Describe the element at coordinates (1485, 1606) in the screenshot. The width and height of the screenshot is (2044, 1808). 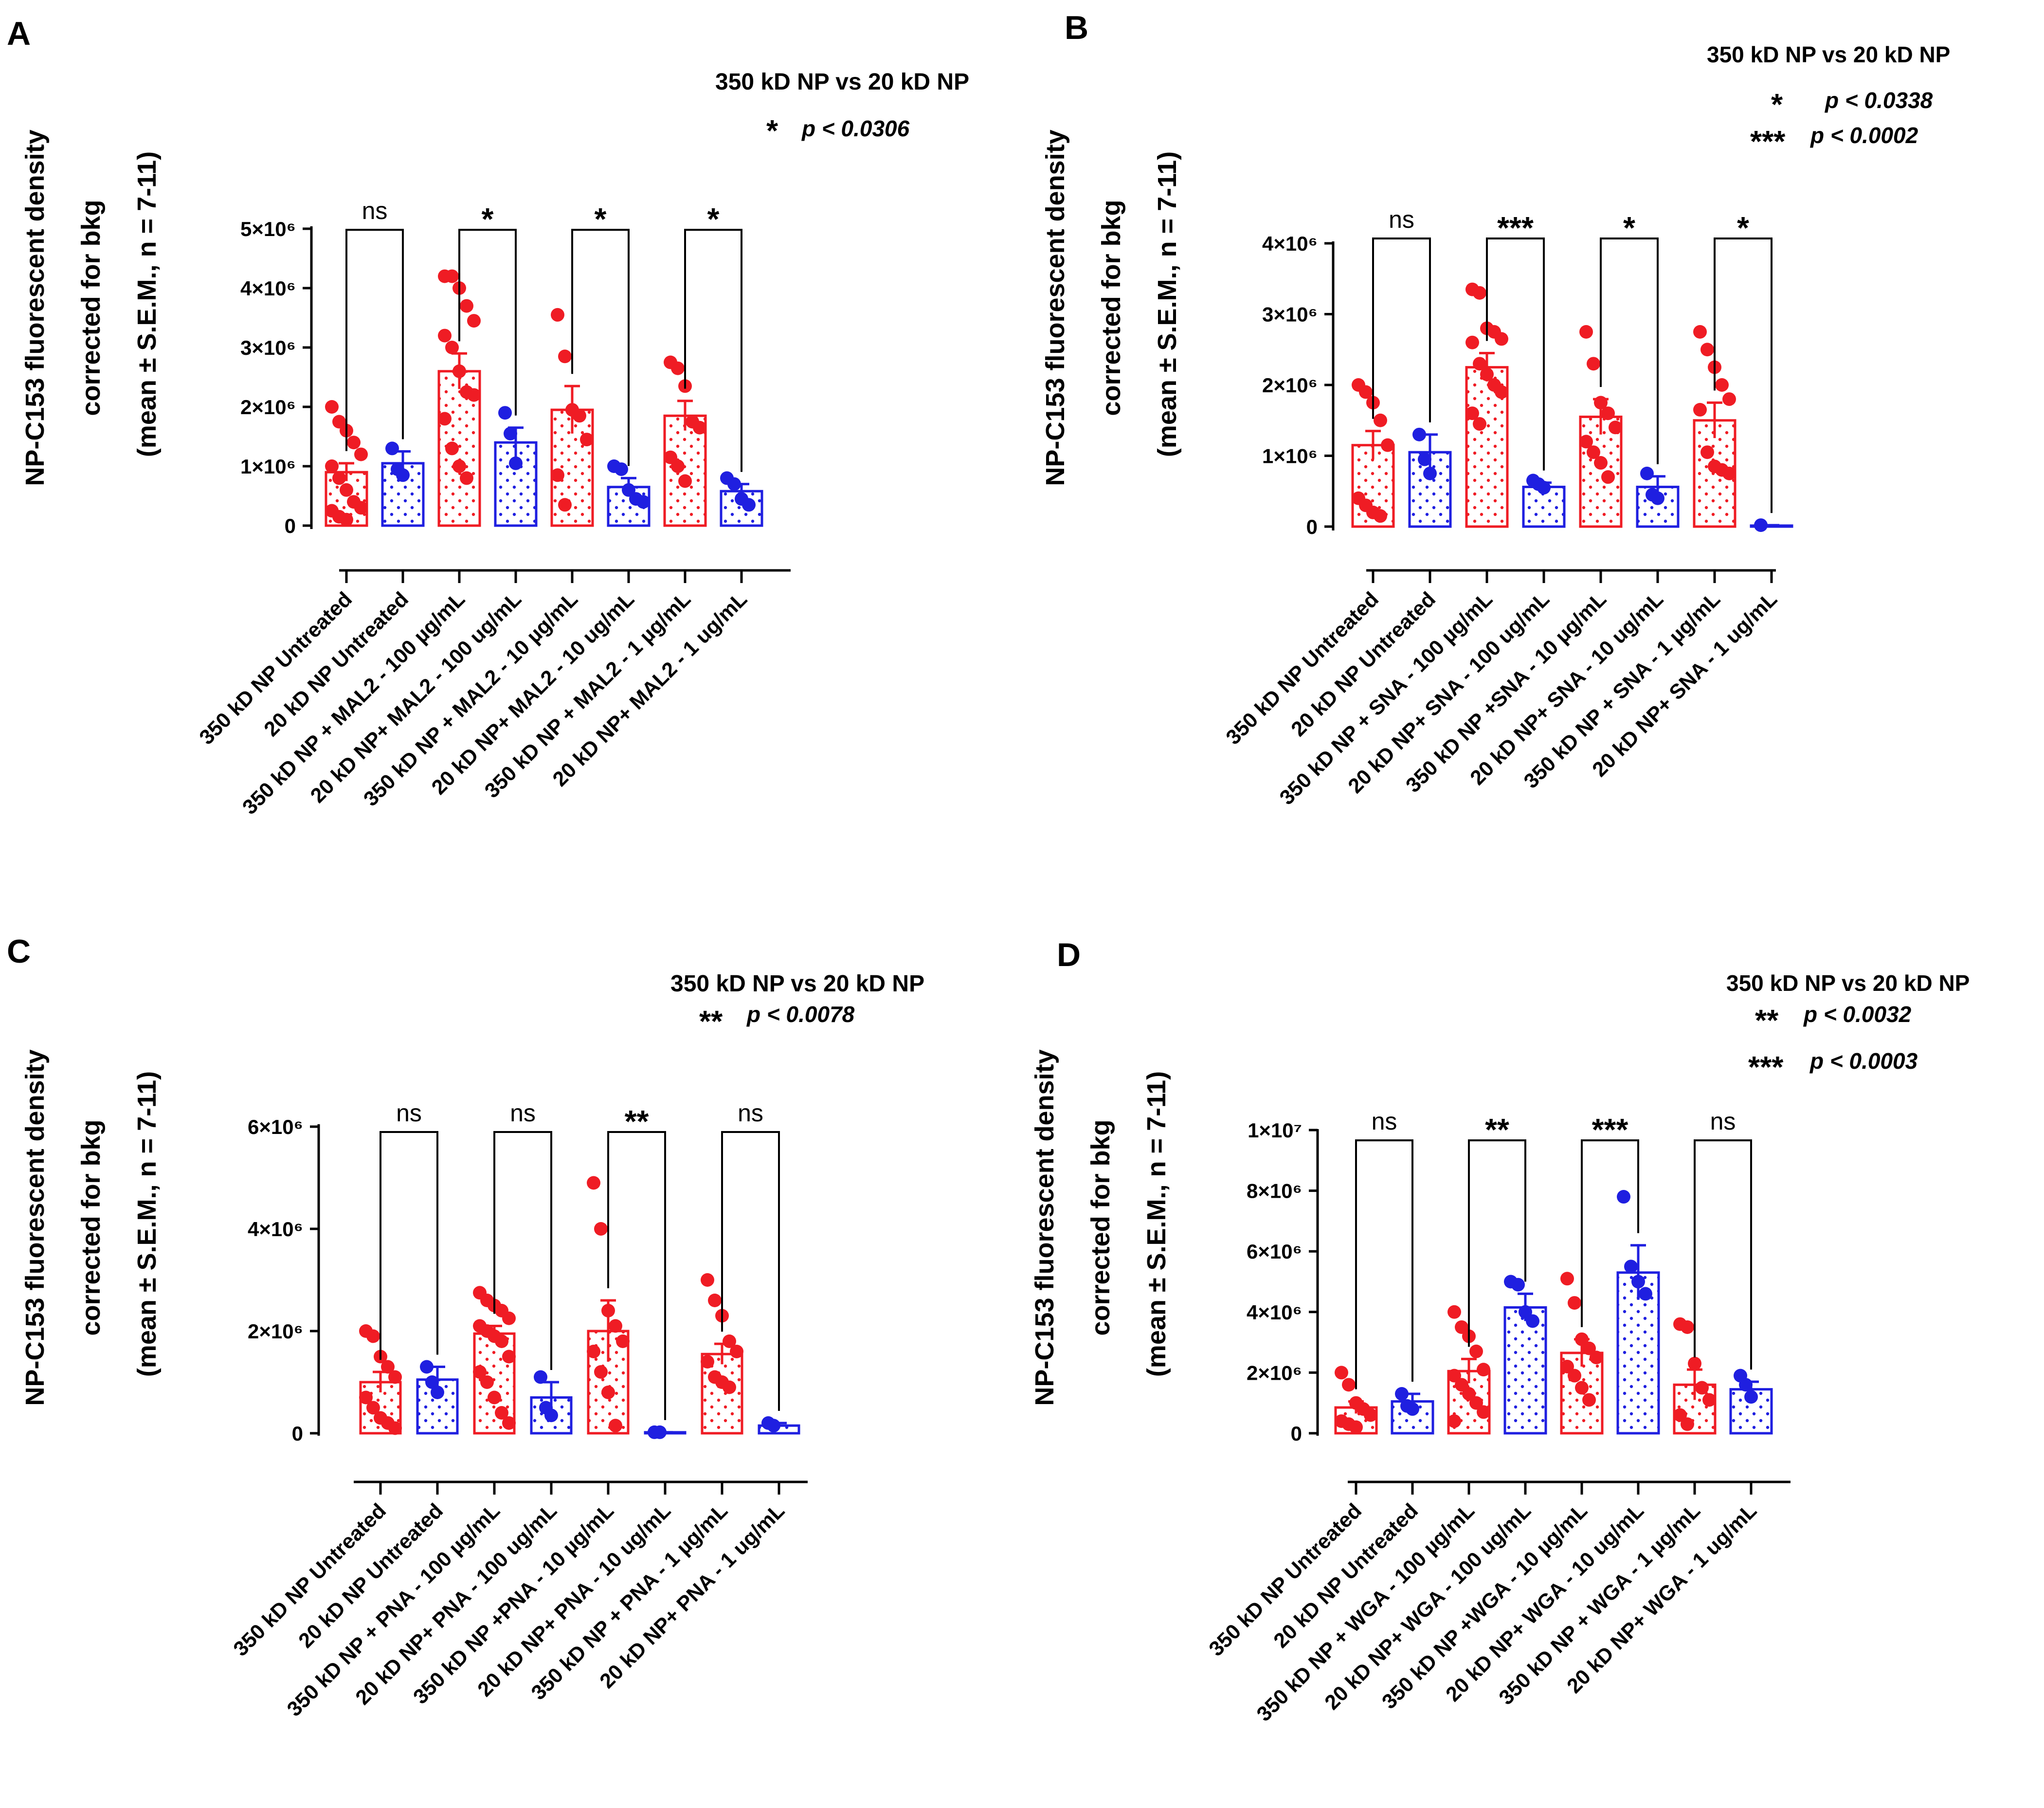
I see `x-tick-label: 350 kD NP +WGA - 10 µg/mL` at that location.